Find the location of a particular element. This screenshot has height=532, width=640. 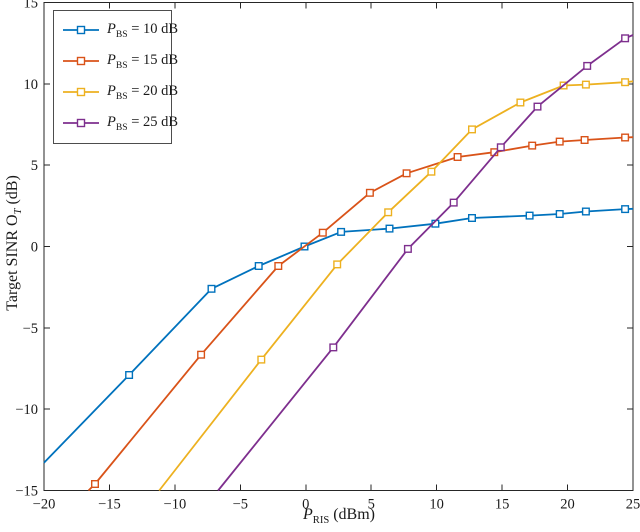

y-axis-label-rest: (dB) is located at coordinates (12, 192).